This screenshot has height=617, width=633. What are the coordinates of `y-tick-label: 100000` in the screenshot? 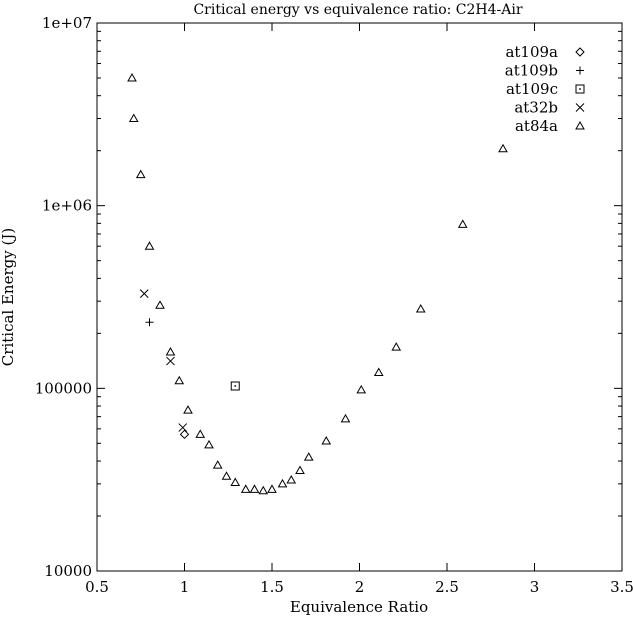 It's located at (63, 388).